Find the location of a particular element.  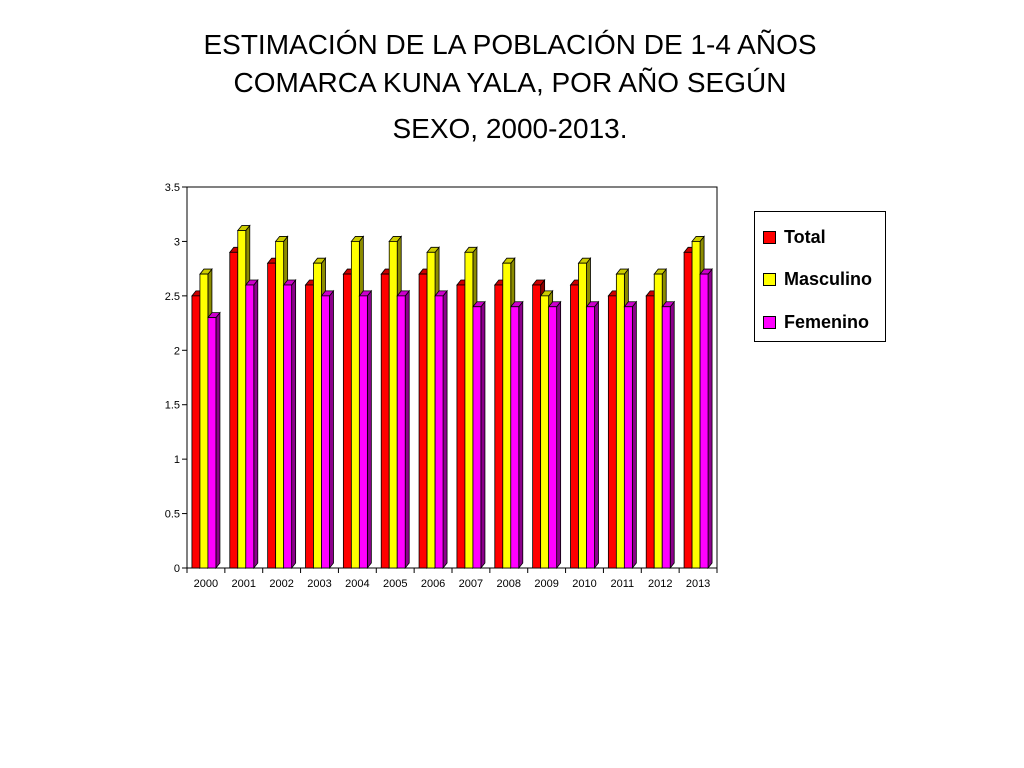

x-tick-label: 2012 is located at coordinates (660, 584).